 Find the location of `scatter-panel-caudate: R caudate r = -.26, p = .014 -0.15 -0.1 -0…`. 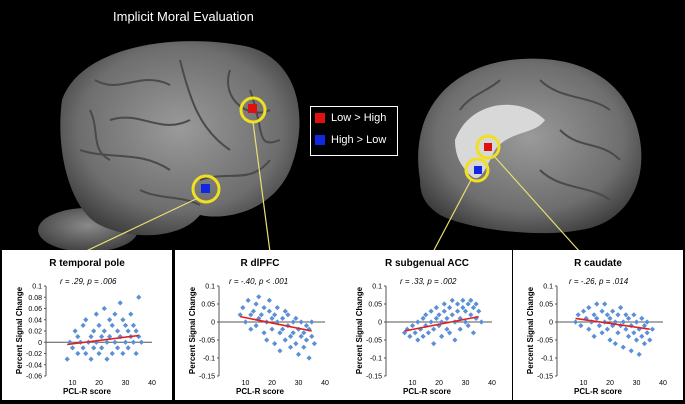

scatter-panel-caudate: R caudate r = -.26, p = .014 -0.15 -0.1 -0… is located at coordinates (598, 325).